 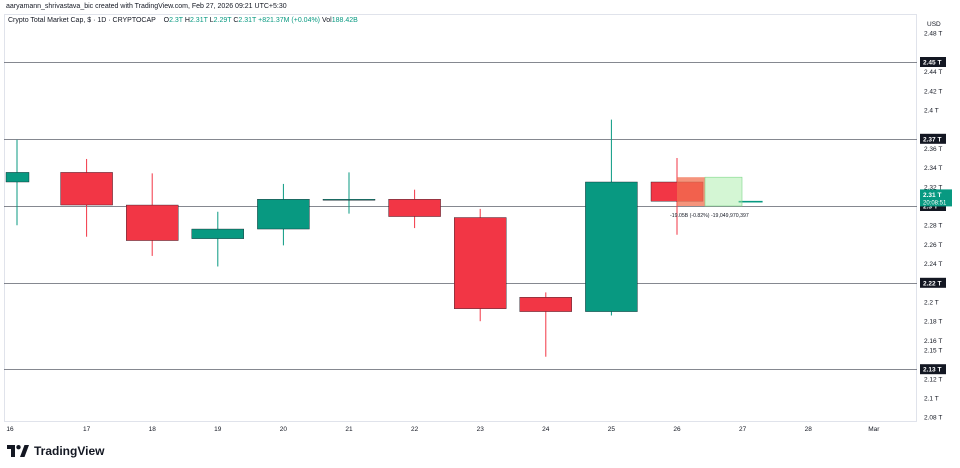 I want to click on price-tick-label: 2.4 T, so click(x=931, y=111).